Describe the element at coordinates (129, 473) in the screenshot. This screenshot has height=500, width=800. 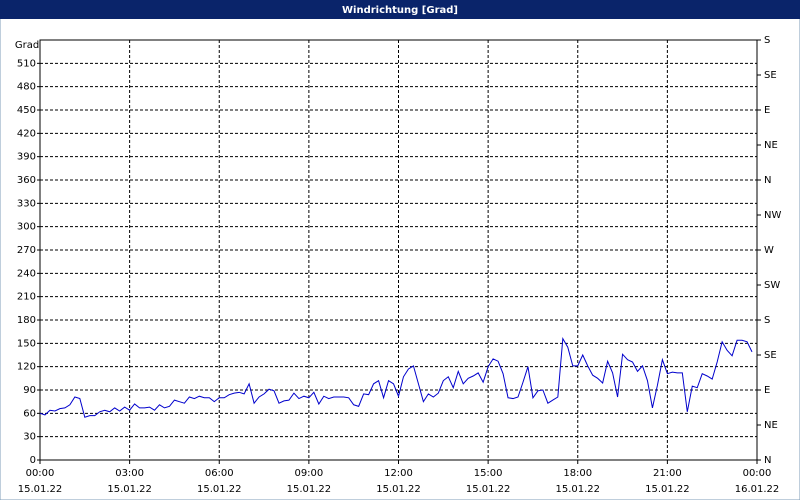
I see `x-tick-label: 03:00` at that location.